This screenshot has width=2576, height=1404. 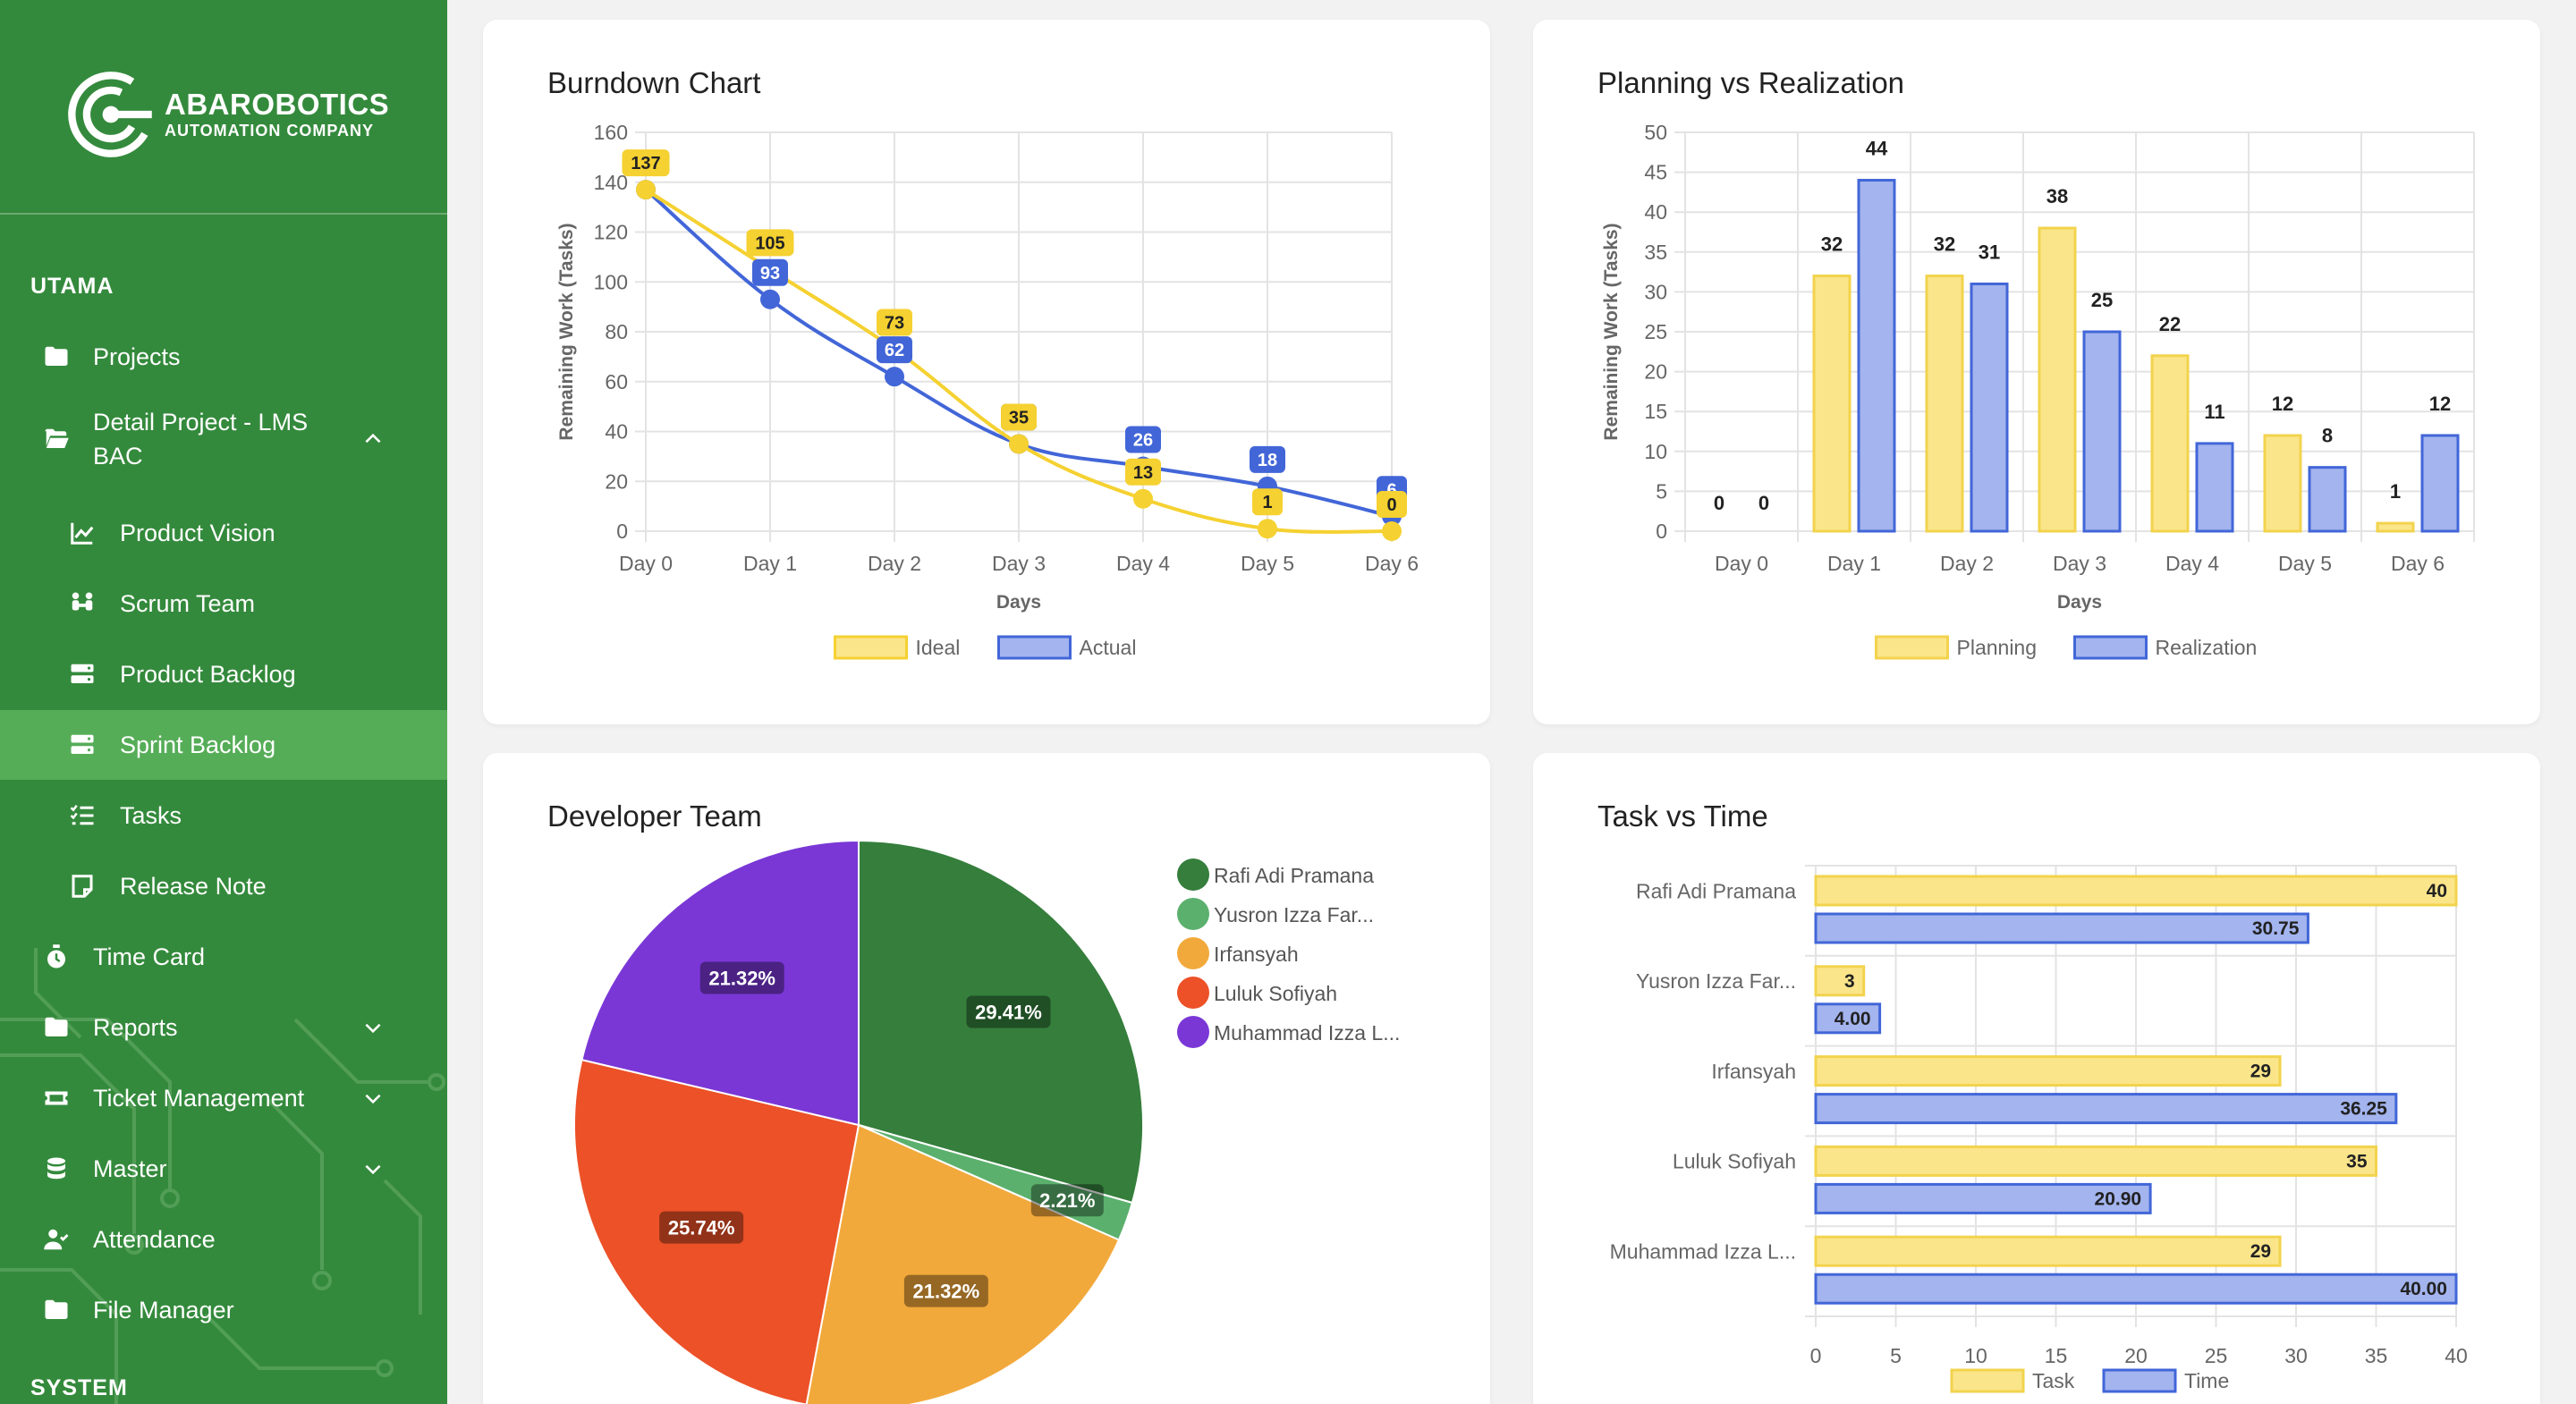 I want to click on x-axis-title: Days, so click(x=1018, y=603).